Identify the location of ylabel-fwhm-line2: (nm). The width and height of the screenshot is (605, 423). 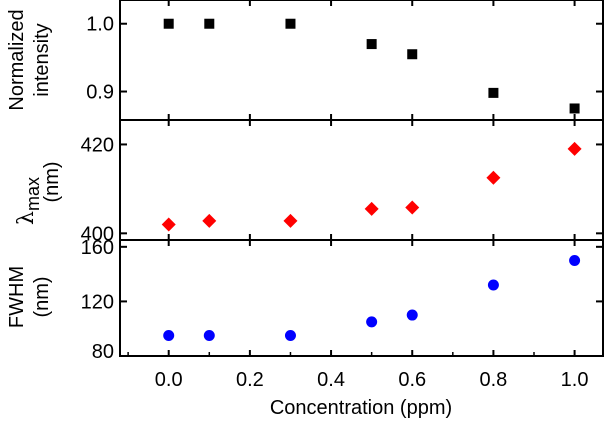
(42, 296).